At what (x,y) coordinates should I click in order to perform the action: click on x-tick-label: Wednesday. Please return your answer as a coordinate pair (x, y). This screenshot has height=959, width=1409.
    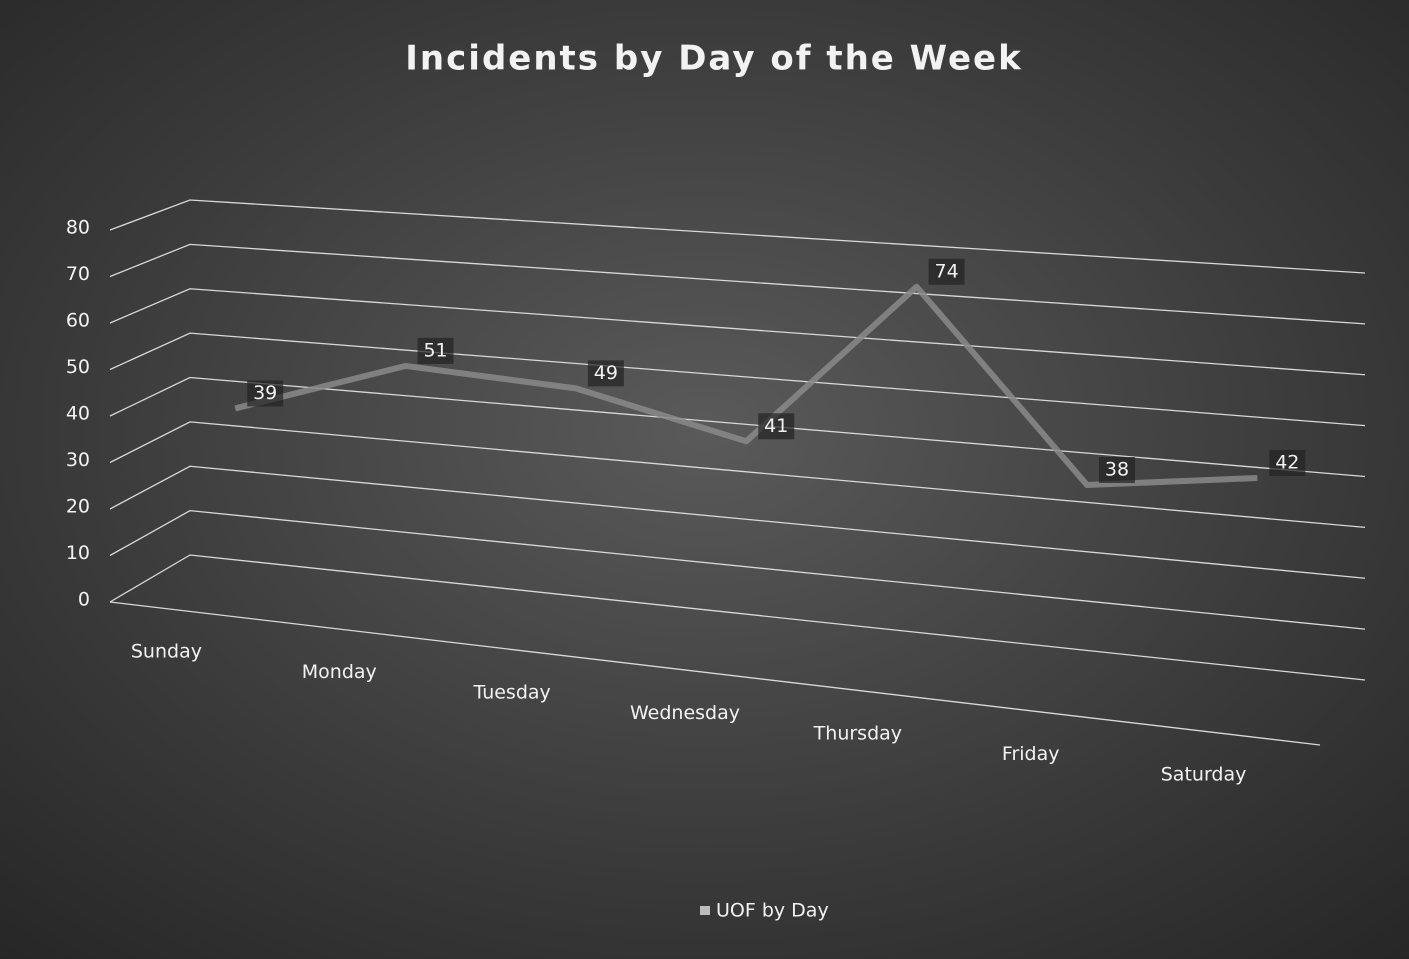
    Looking at the image, I should click on (685, 713).